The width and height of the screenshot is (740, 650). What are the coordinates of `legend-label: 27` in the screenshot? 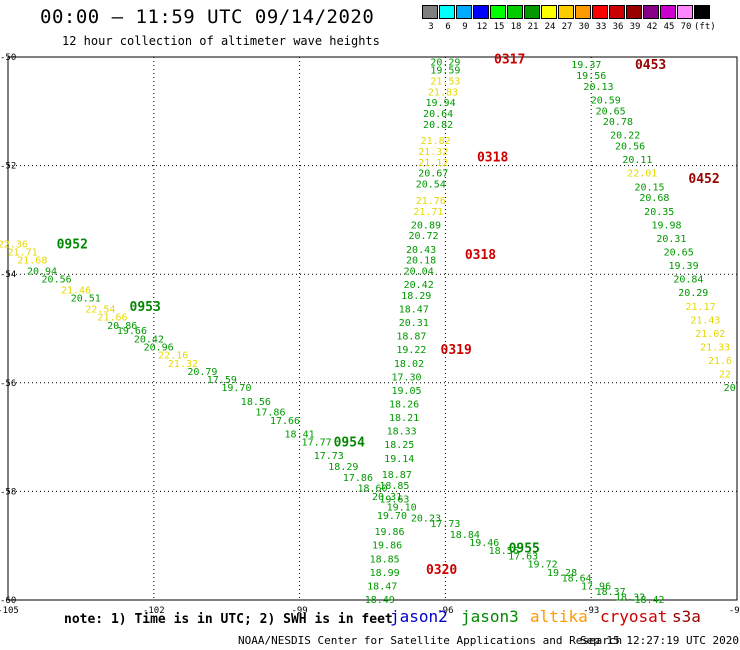 It's located at (567, 27).